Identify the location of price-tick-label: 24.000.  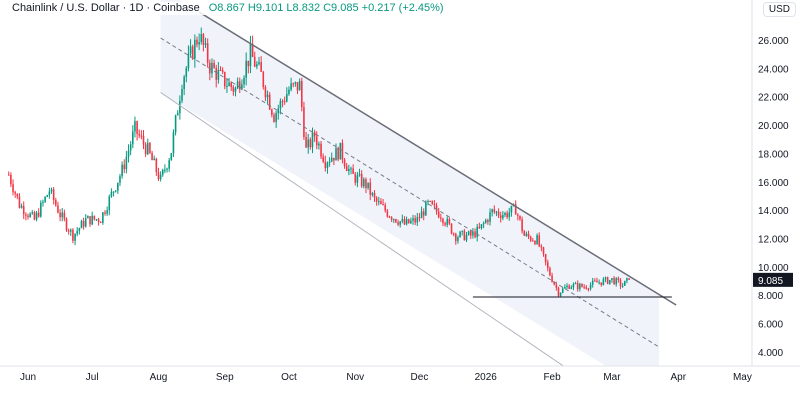
(773, 69).